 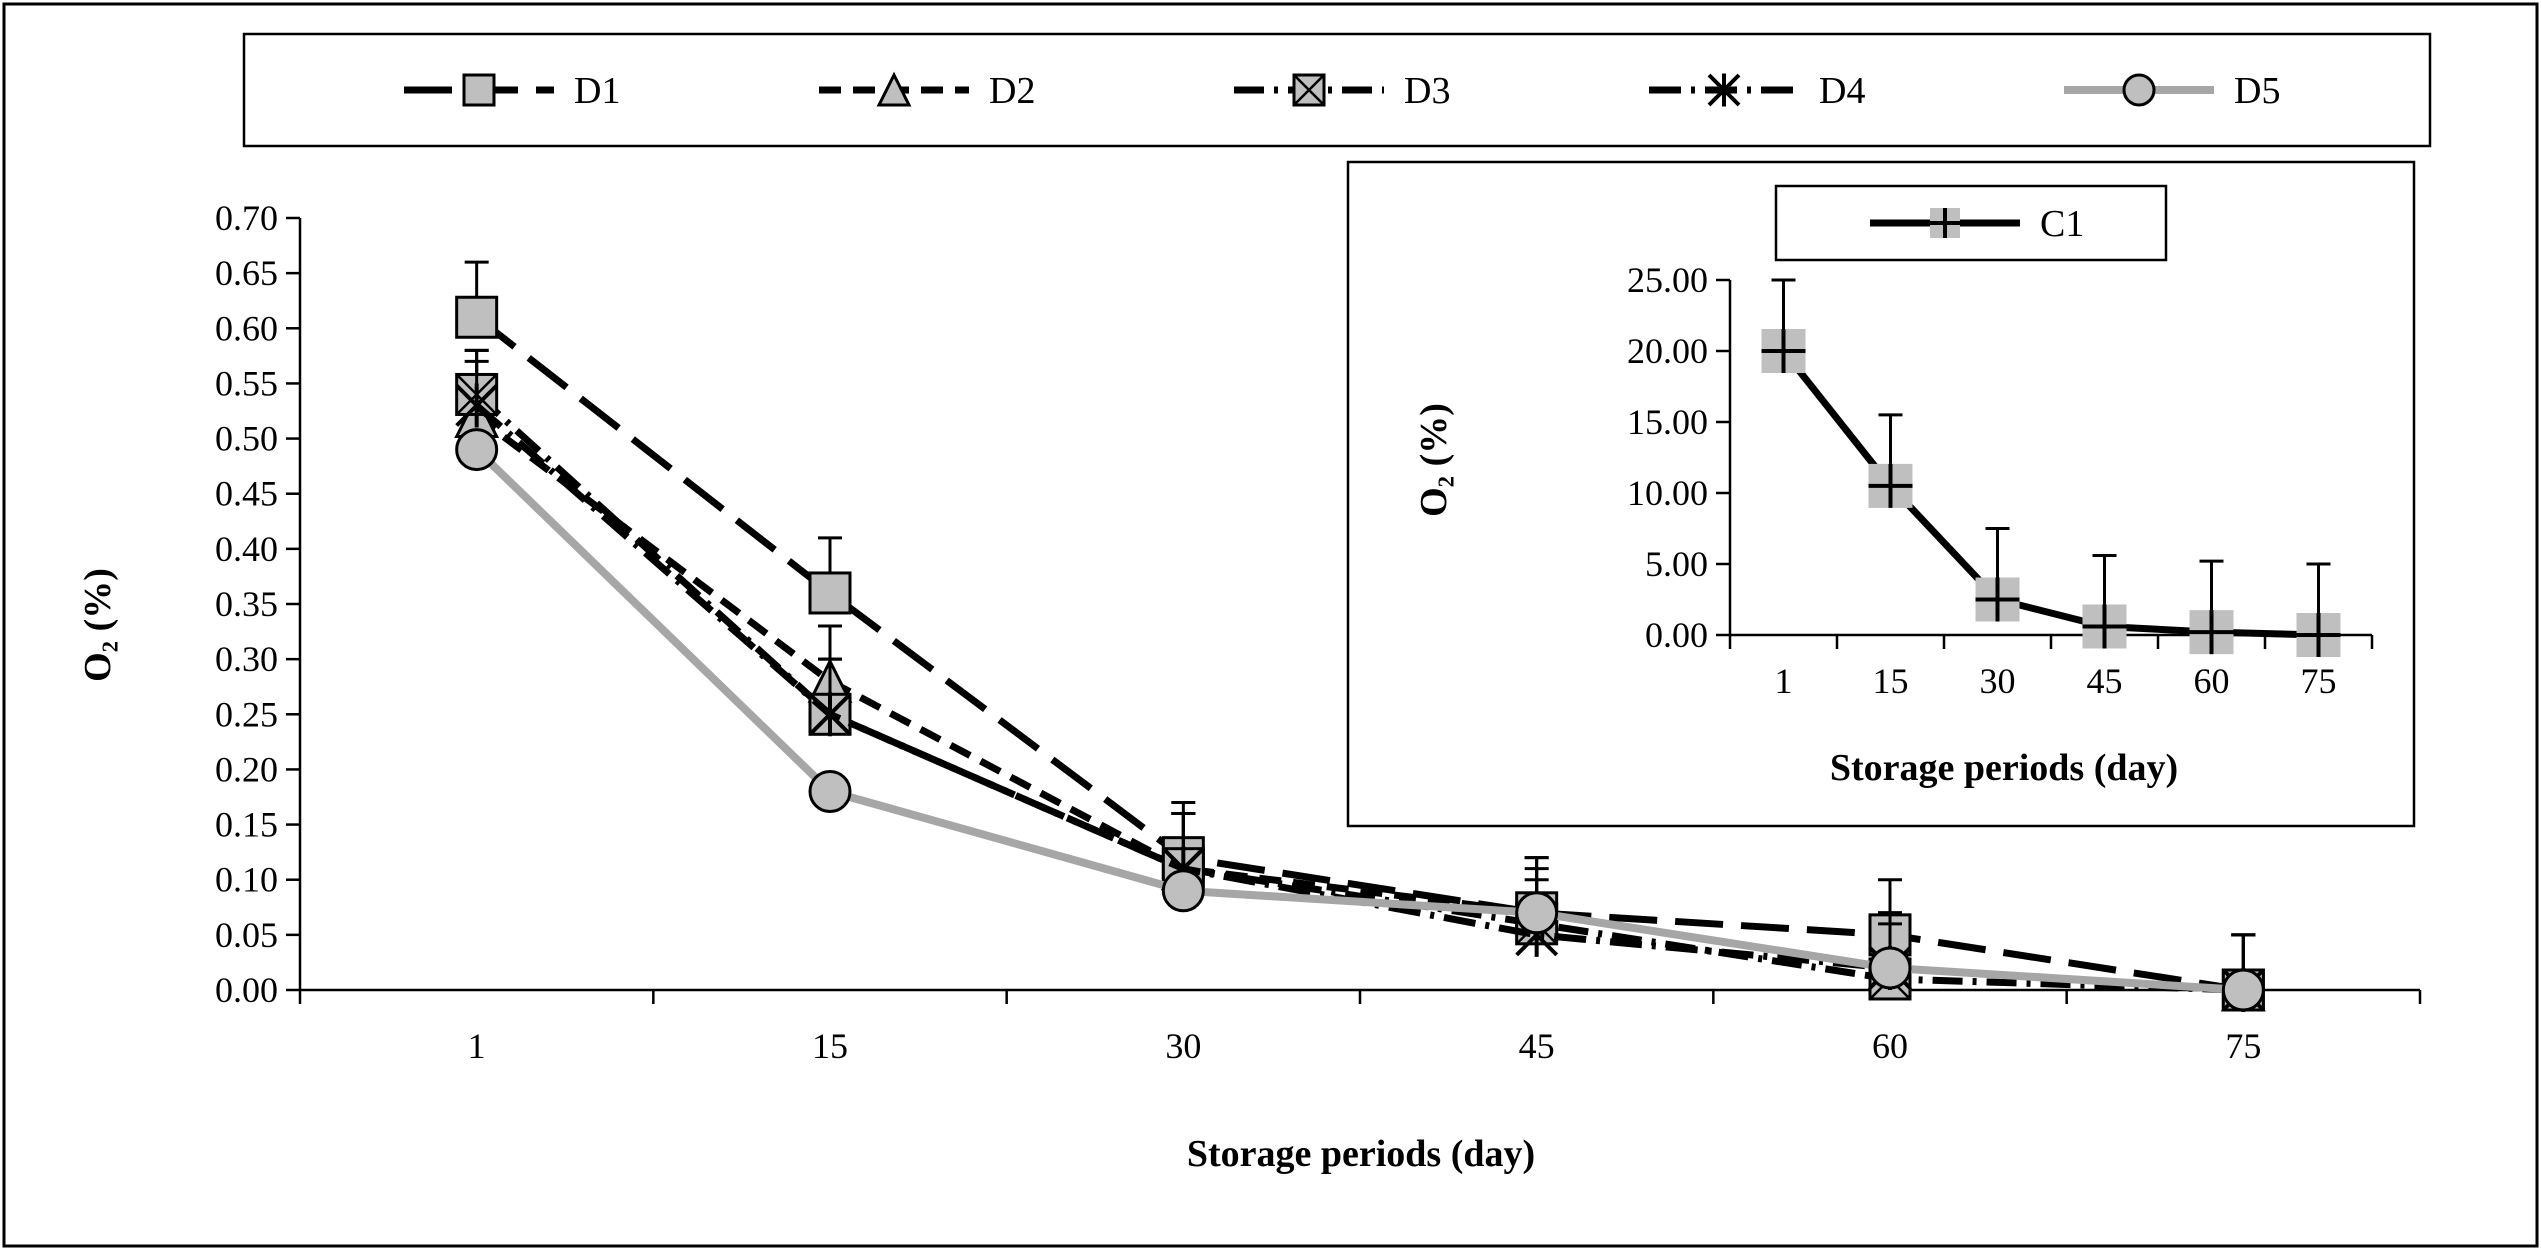 I want to click on inset-plot: 0.00 5.00 10.00 15.00 20.00 25.00 1 15 30 45 60 75, so click(x=2000, y=480).